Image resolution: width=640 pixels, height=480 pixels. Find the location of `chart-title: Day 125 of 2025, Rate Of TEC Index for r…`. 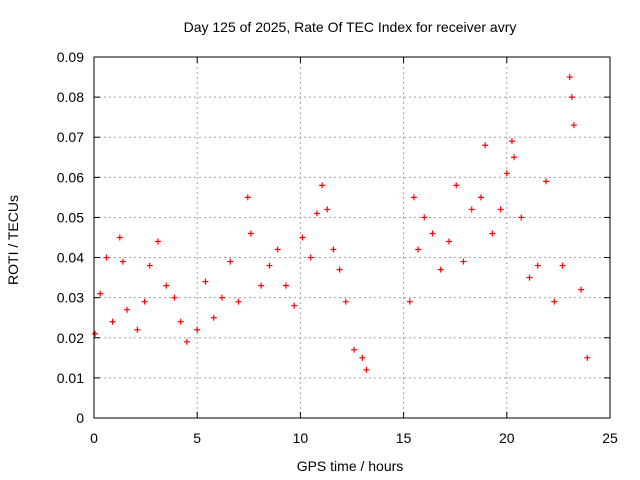

chart-title: Day 125 of 2025, Rate Of TEC Index for r… is located at coordinates (350, 27).